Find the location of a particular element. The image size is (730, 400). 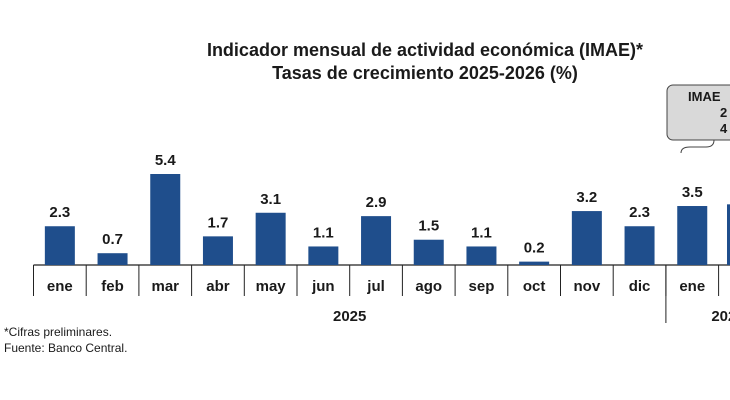

year-label-1: 2026 is located at coordinates (720, 316).